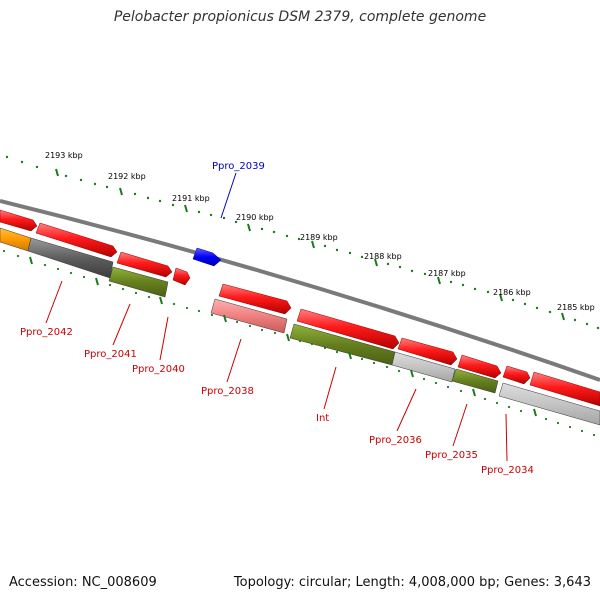  What do you see at coordinates (238, 166) in the screenshot?
I see `gene-label-ppro-2039: Ppro_2039` at bounding box center [238, 166].